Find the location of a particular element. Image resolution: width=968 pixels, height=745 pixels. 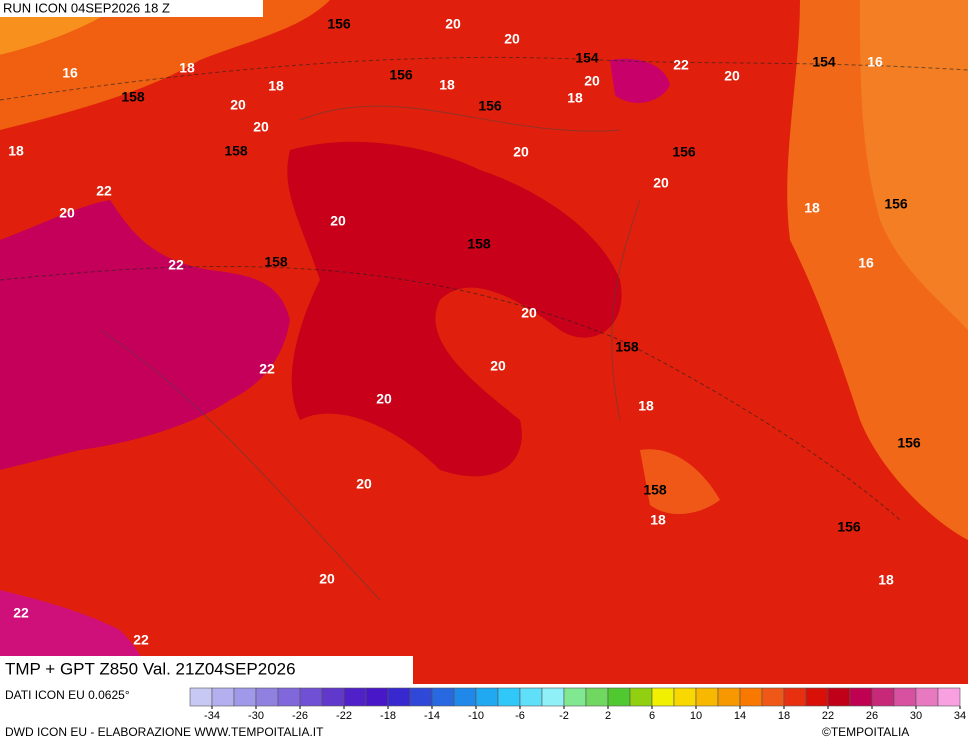

colorbar-tick-label: 10 is located at coordinates (696, 716).